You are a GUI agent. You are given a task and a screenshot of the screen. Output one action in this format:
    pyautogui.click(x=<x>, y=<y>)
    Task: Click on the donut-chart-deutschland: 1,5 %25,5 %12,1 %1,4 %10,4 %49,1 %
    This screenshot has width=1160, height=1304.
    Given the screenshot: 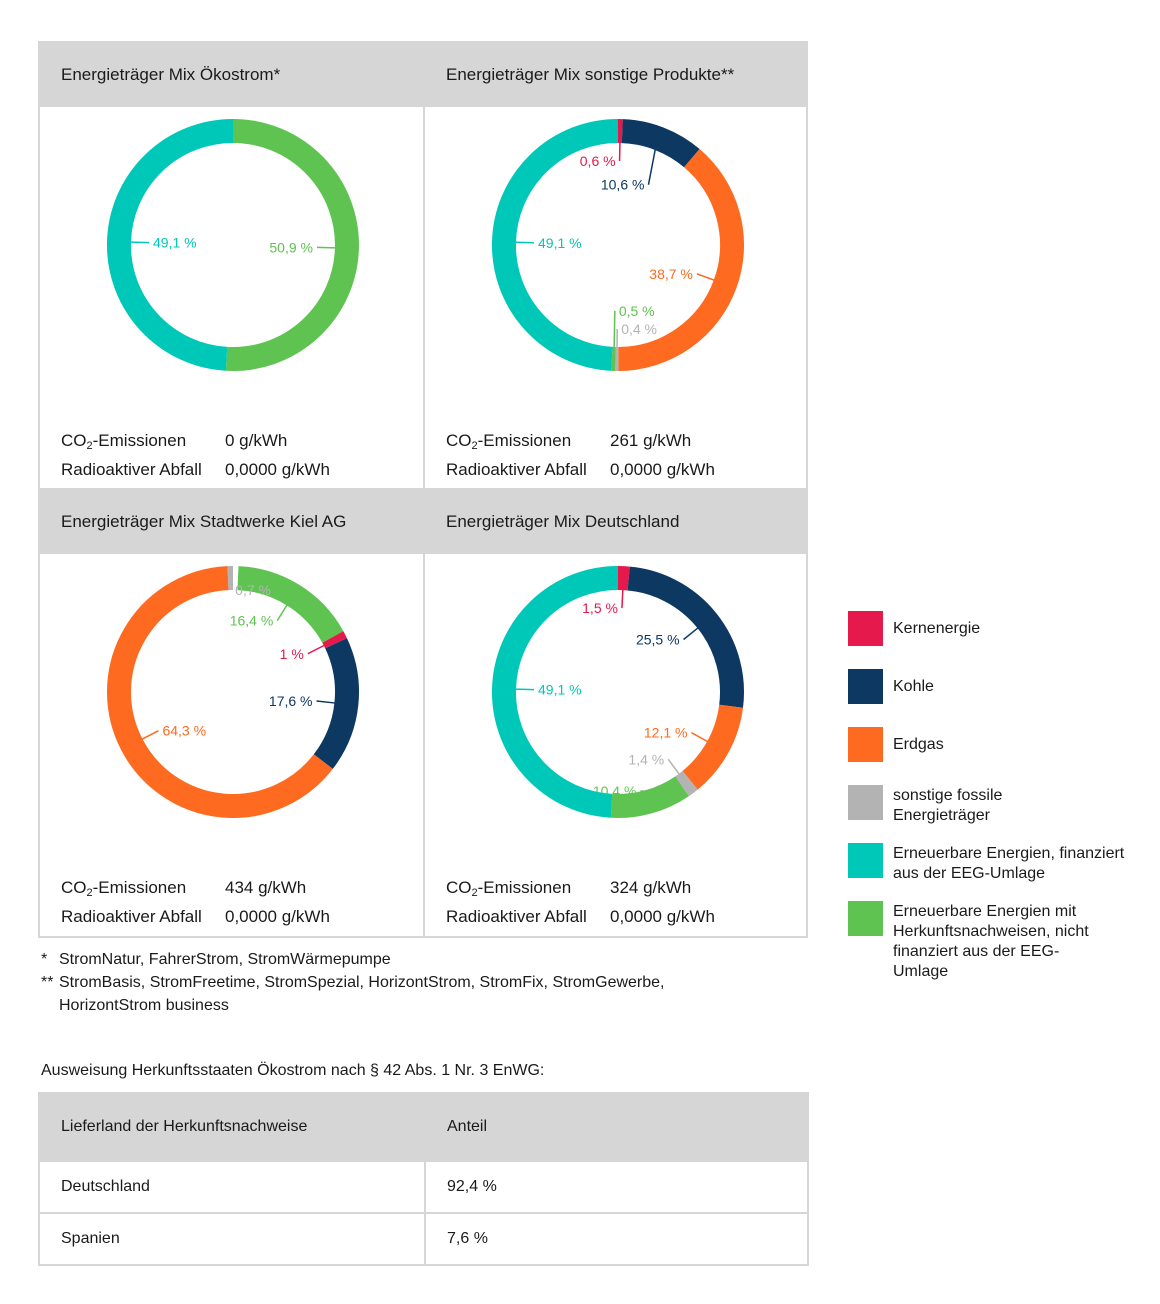 What is the action you would take?
    pyautogui.click(x=618, y=692)
    